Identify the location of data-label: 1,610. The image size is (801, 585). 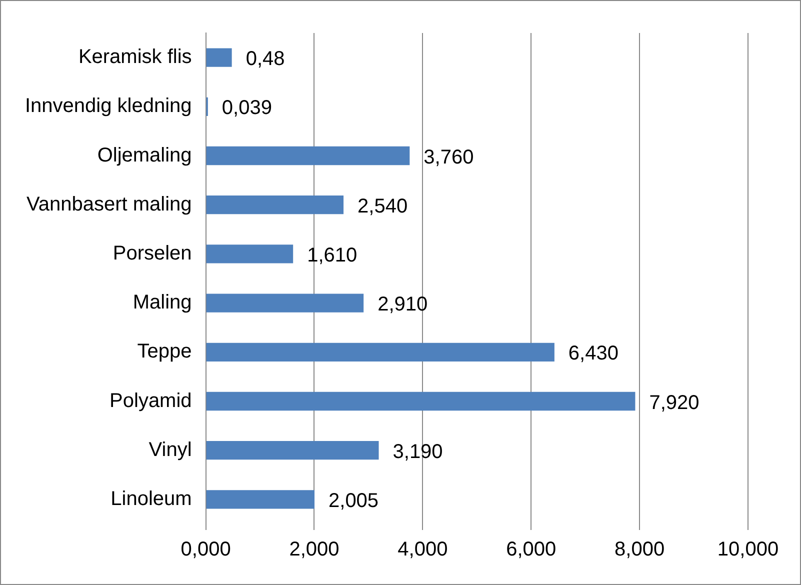
(332, 255).